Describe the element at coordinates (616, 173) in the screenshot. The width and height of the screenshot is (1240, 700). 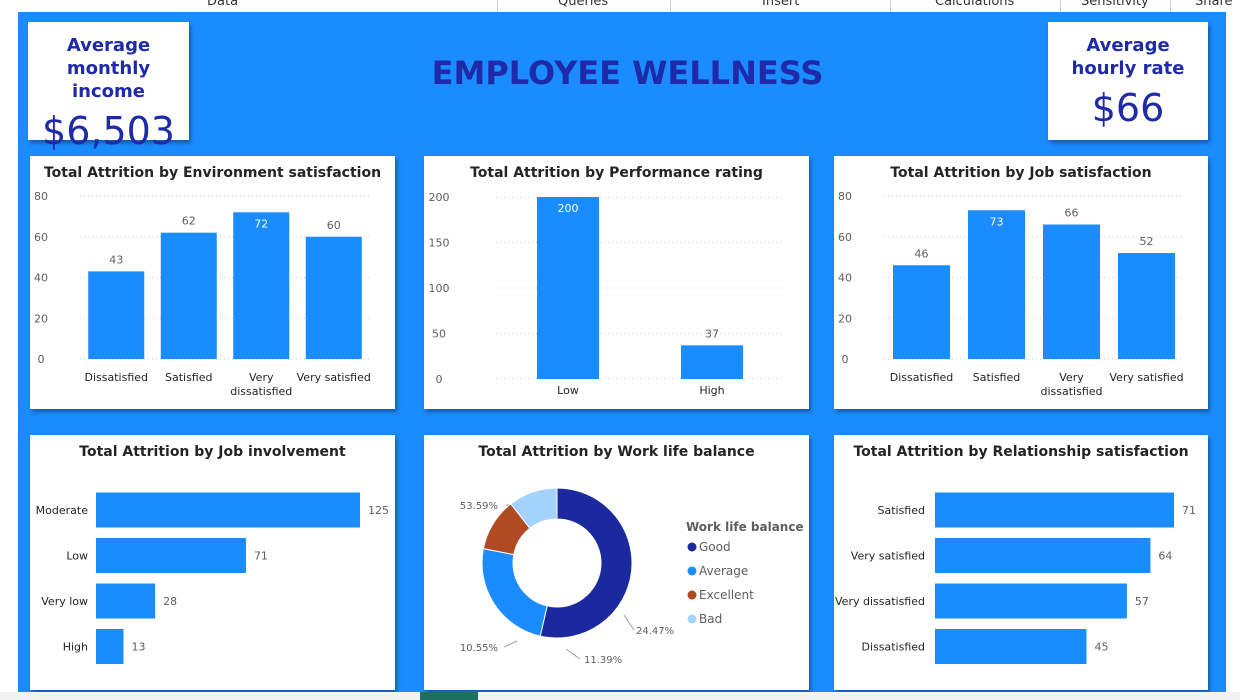
I see `chart-title: Total Attrition by Performance rating` at that location.